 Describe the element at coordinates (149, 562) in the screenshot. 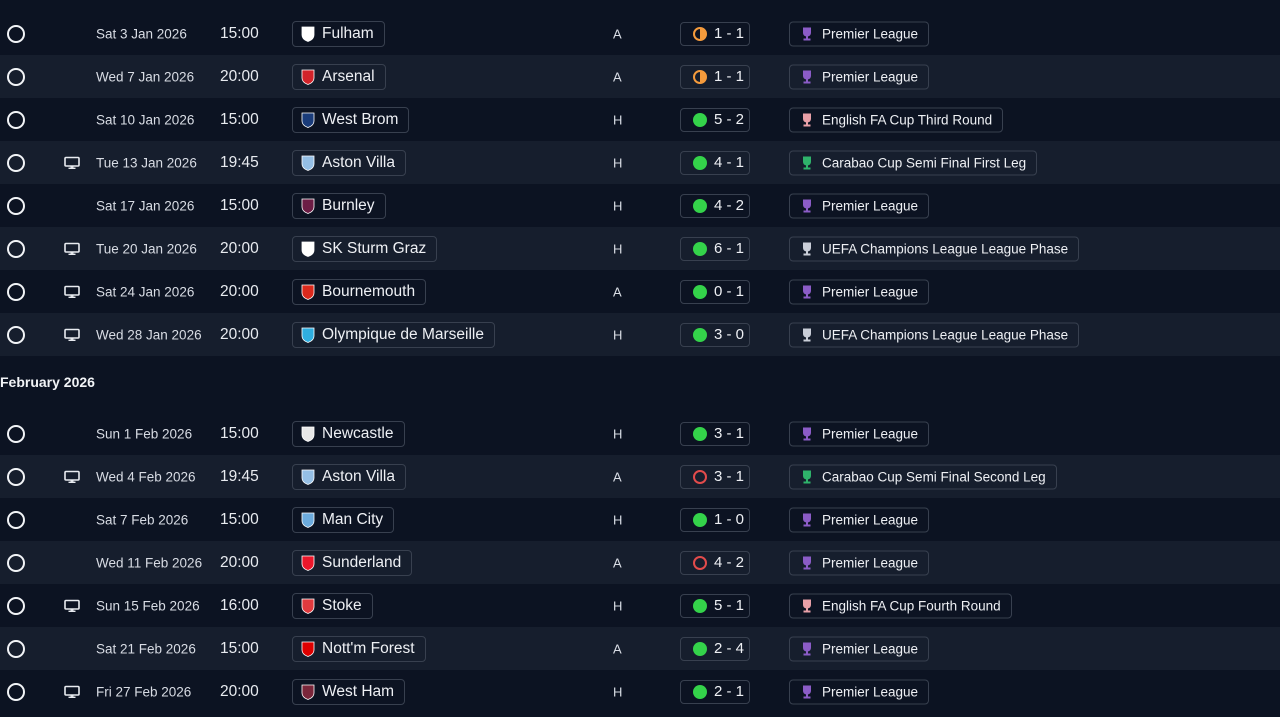

I see `fixture-date: Wed 11 Feb 2026` at that location.